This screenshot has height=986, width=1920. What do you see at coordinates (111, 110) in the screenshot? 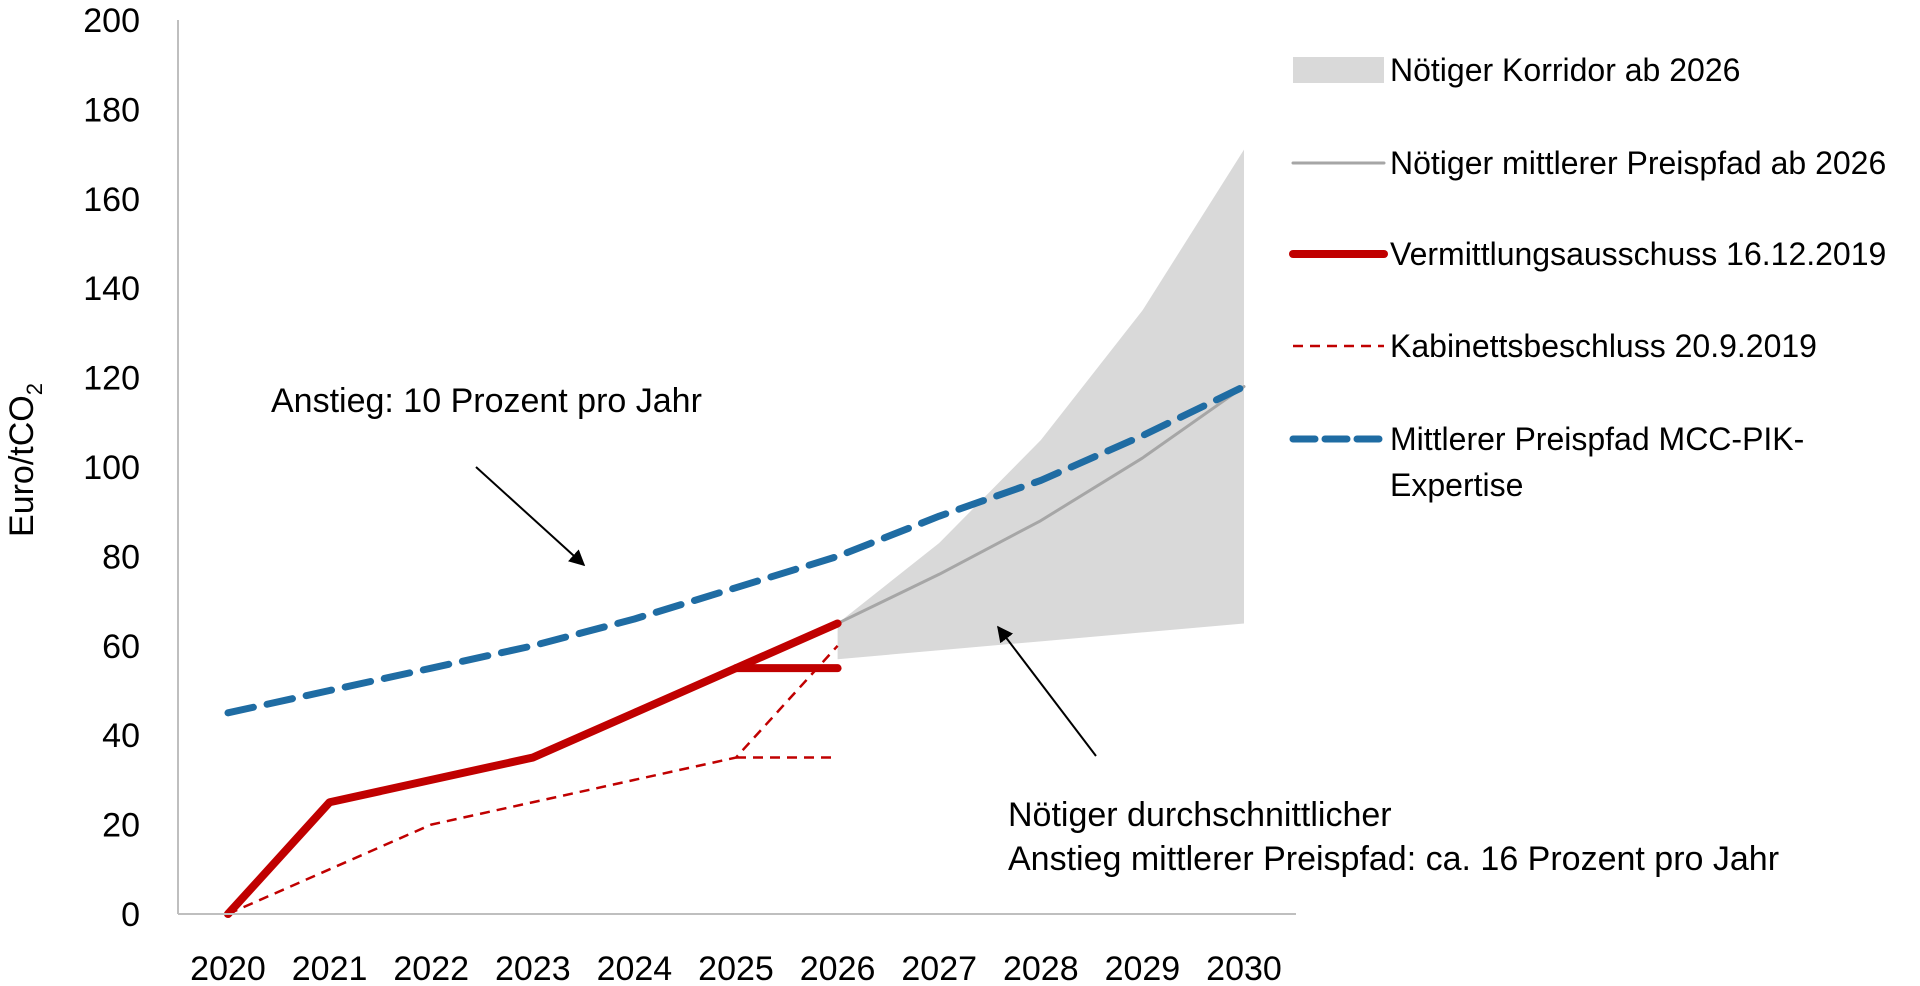
I see `y-tick-label: 180` at bounding box center [111, 110].